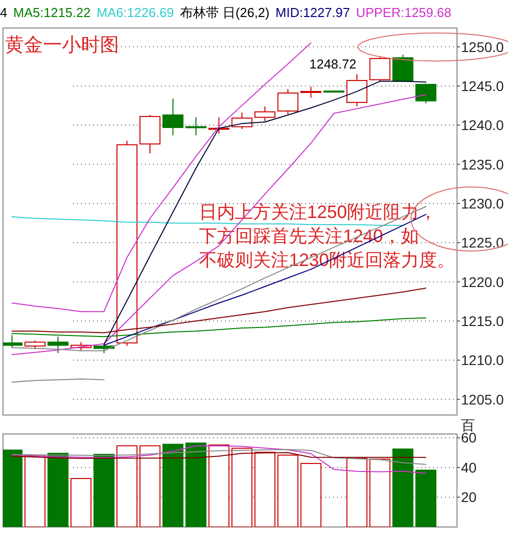 This screenshot has width=508, height=554. I want to click on annotation: 1248.72, so click(332, 64).